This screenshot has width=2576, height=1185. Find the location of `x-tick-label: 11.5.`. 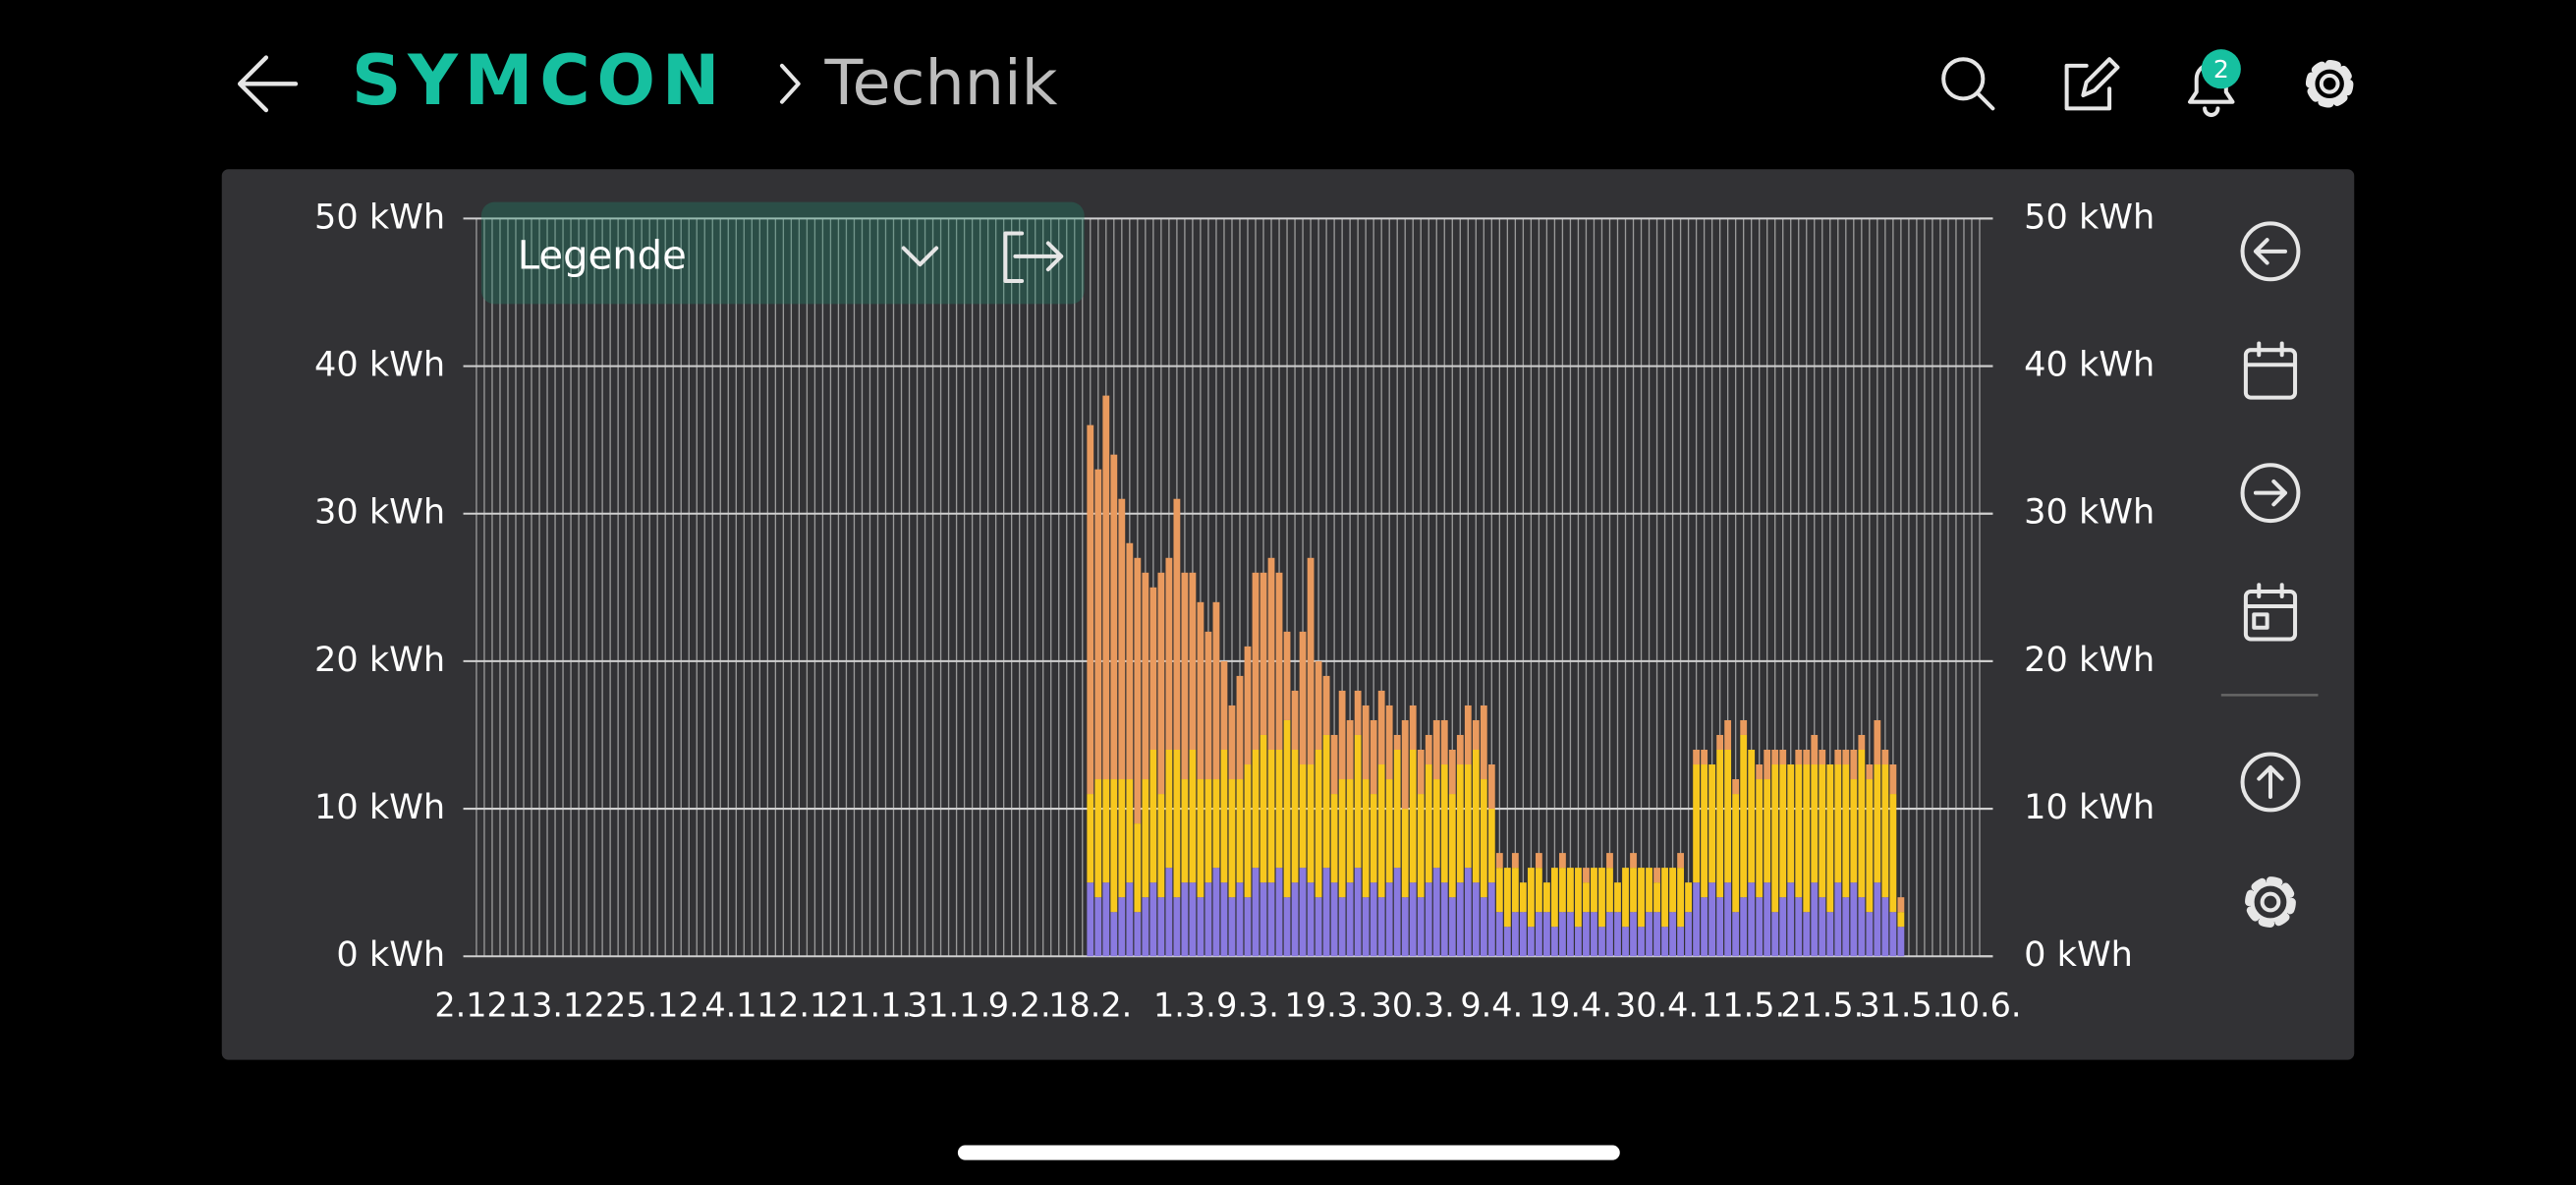

x-tick-label: 11.5. is located at coordinates (1743, 1006).